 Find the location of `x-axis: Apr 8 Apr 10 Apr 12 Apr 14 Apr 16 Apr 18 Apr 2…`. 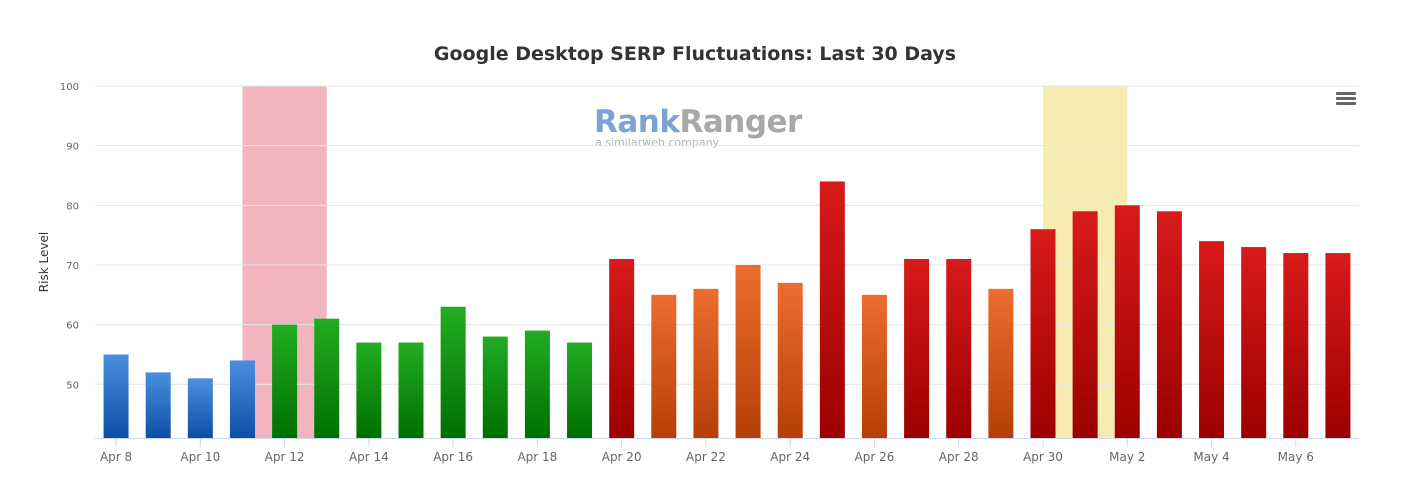

x-axis: Apr 8 Apr 10 Apr 12 Apr 14 Apr 16 Apr 18 Apr 2… is located at coordinates (727, 451).